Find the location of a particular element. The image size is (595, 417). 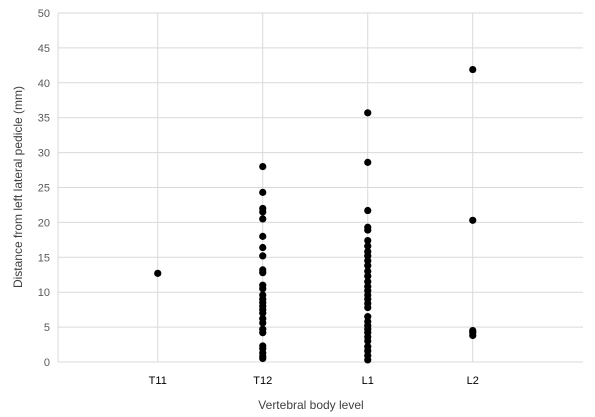

y-tick-label: 20 is located at coordinates (44, 223).